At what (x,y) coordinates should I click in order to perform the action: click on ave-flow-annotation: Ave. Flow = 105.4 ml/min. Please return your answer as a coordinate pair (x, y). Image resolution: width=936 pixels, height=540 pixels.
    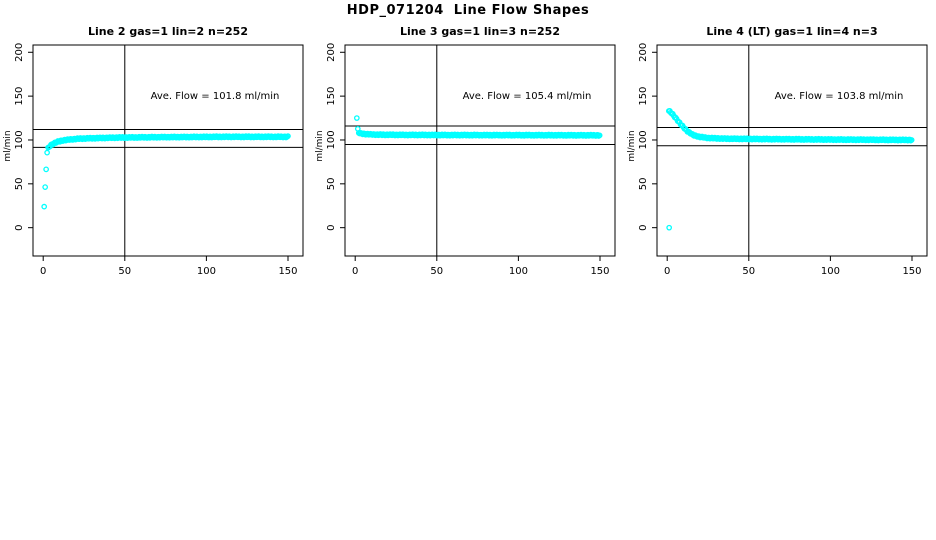
    Looking at the image, I should click on (527, 96).